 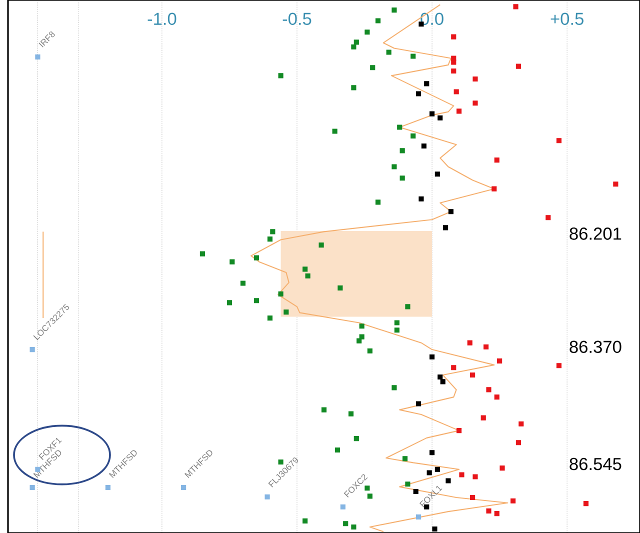 I want to click on x-tick-label: +0.5, so click(x=567, y=18).